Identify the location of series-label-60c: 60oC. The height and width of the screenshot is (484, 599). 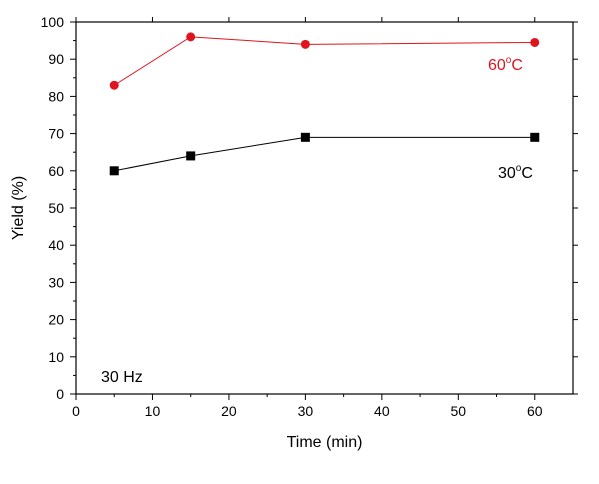
(505, 64).